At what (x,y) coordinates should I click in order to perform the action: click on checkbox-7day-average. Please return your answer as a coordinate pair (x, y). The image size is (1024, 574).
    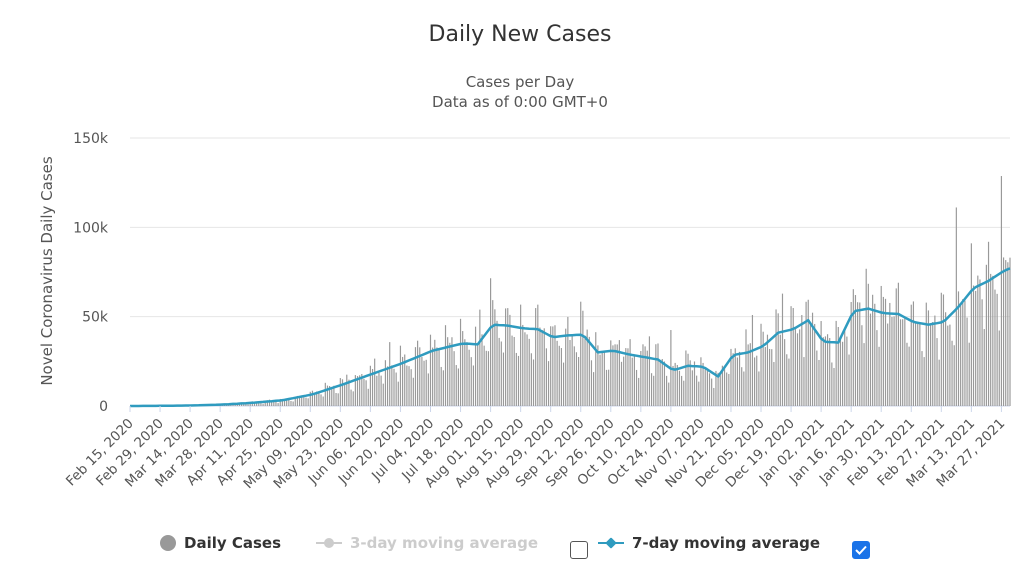
    Looking at the image, I should click on (861, 550).